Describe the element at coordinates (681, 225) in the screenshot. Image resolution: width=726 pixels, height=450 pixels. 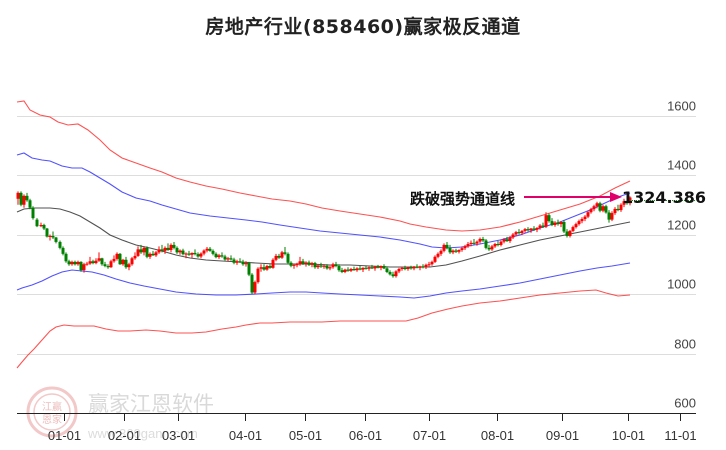
I see `y-tick-1200: 1200` at that location.